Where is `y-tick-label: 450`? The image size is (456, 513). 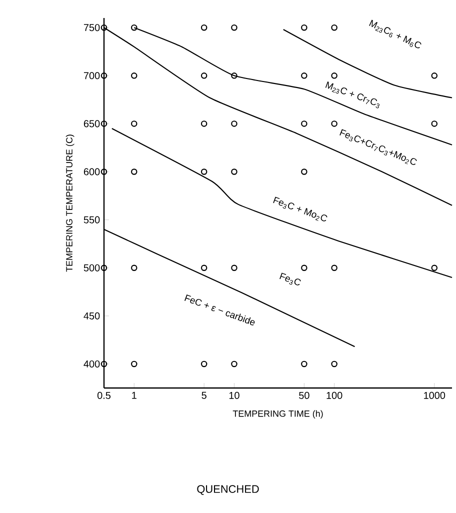 y-tick-label: 450 is located at coordinates (92, 316).